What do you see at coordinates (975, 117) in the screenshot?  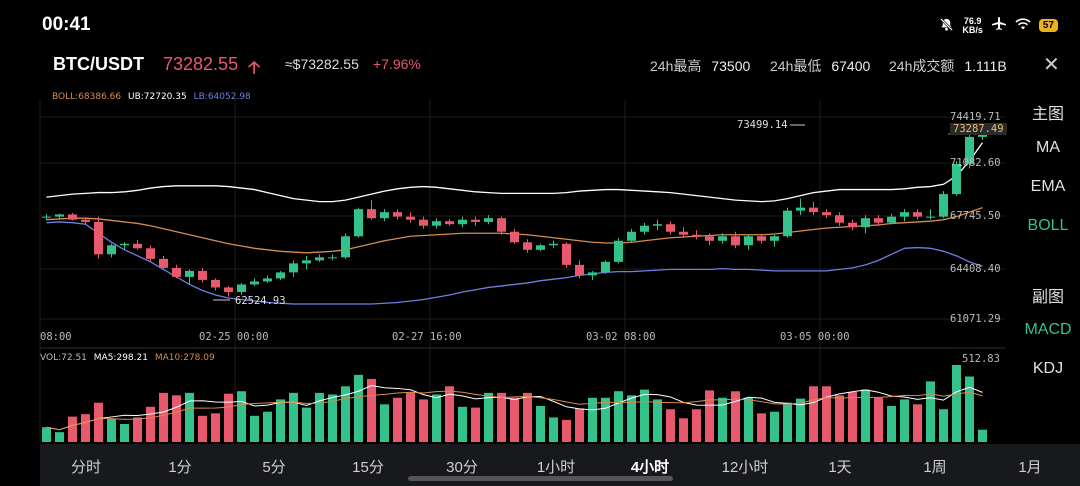 I see `y-tick: 74419.71` at bounding box center [975, 117].